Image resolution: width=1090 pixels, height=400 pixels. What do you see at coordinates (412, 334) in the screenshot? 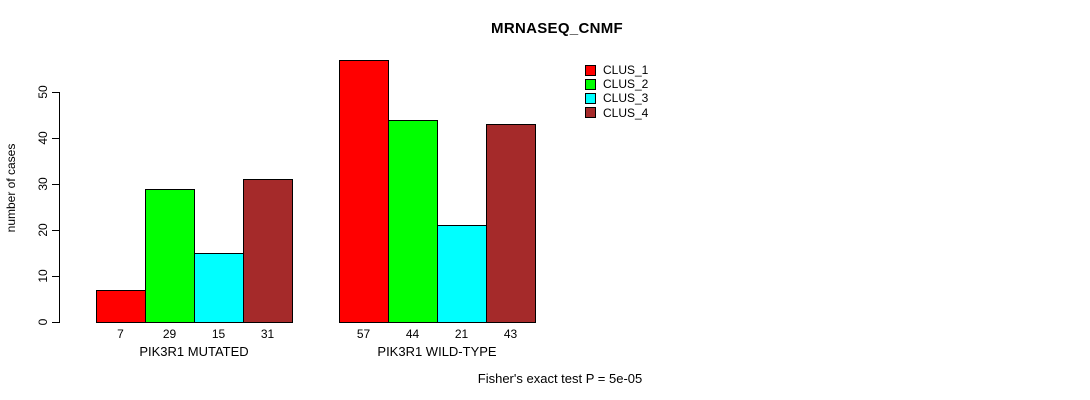
I see `bar-value-label: 44` at bounding box center [412, 334].